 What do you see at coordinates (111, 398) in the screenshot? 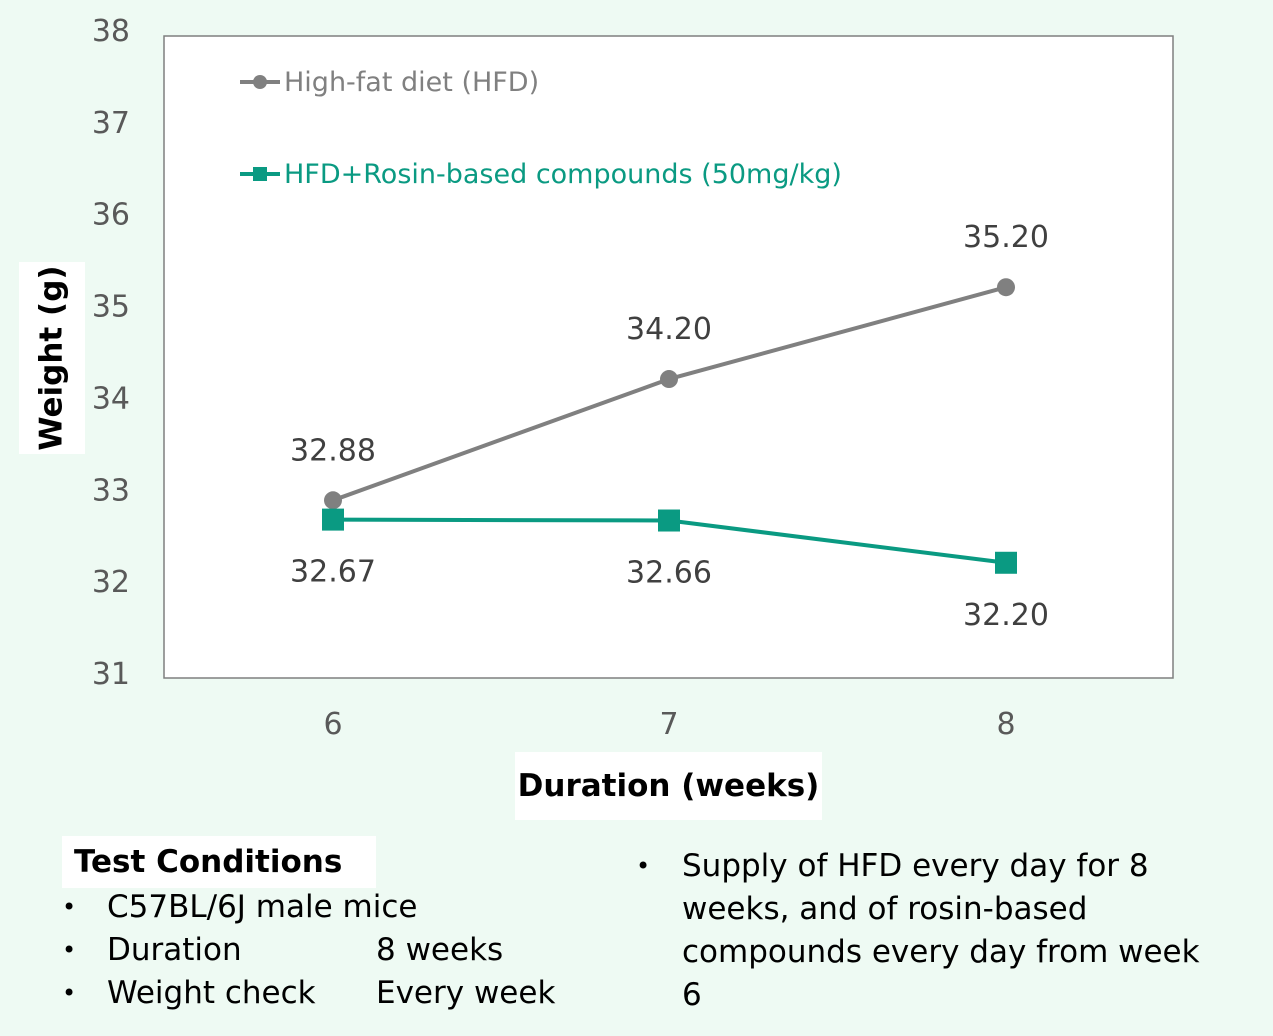
I see `y-tick-label: 34` at bounding box center [111, 398].